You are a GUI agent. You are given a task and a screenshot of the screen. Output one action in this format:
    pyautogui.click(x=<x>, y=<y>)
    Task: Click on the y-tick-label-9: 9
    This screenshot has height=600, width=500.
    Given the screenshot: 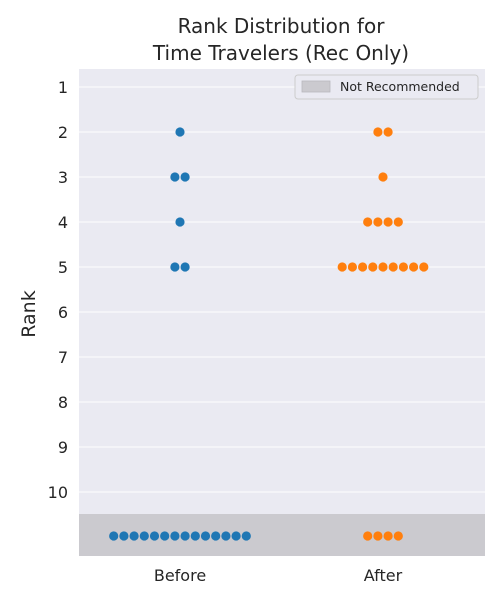 What is the action you would take?
    pyautogui.click(x=63, y=447)
    